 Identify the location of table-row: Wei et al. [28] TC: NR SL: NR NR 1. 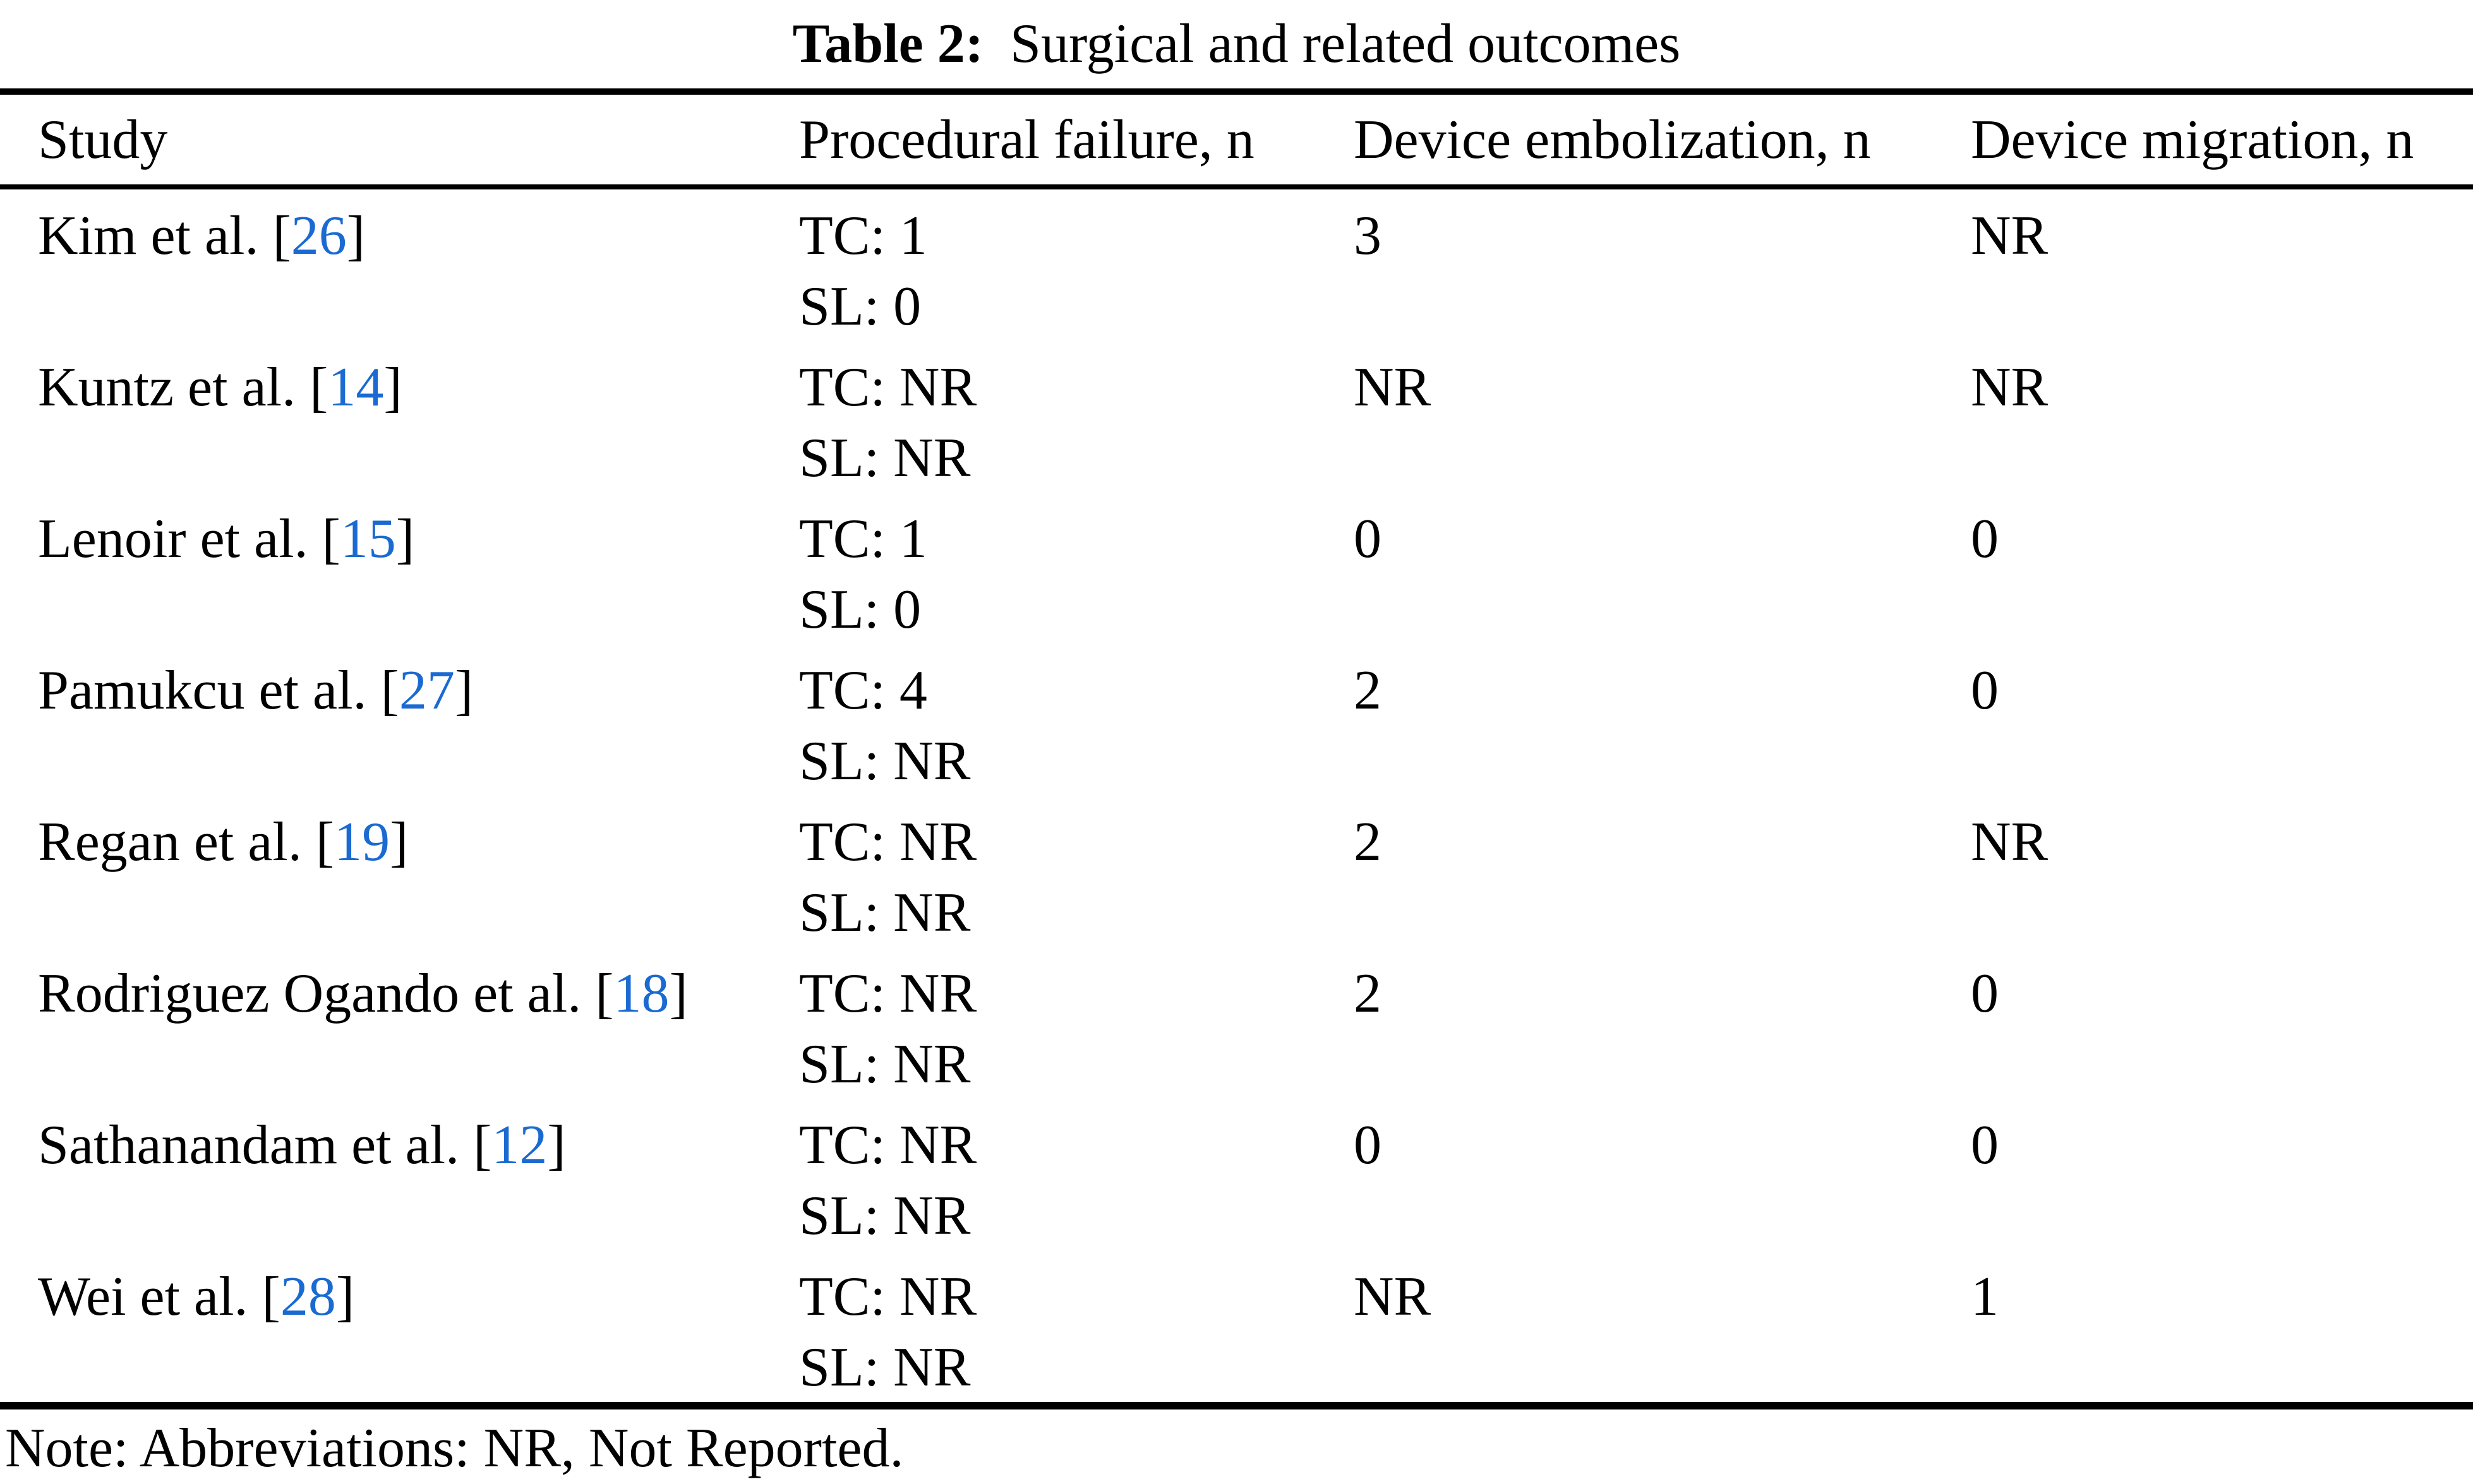
(1236, 1326).